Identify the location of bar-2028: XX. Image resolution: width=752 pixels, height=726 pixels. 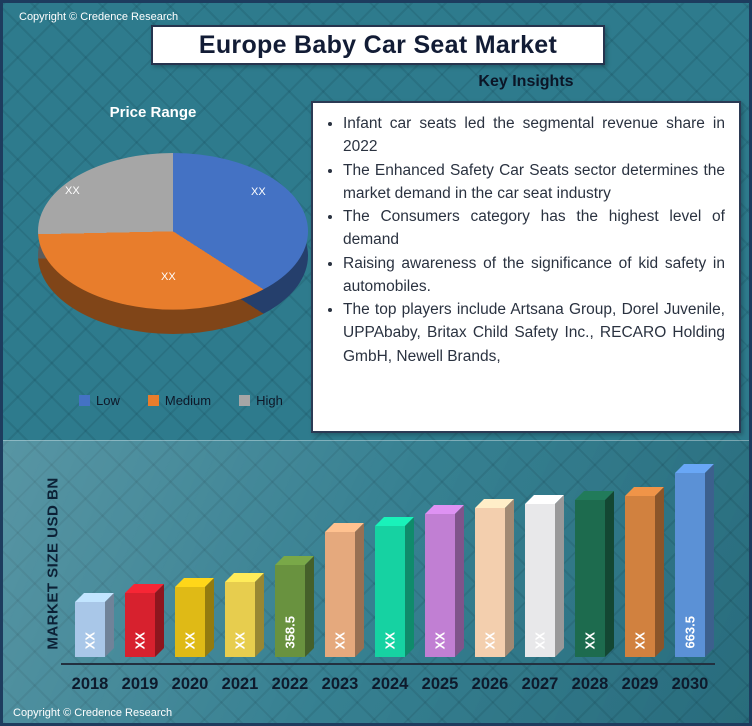
(594, 574).